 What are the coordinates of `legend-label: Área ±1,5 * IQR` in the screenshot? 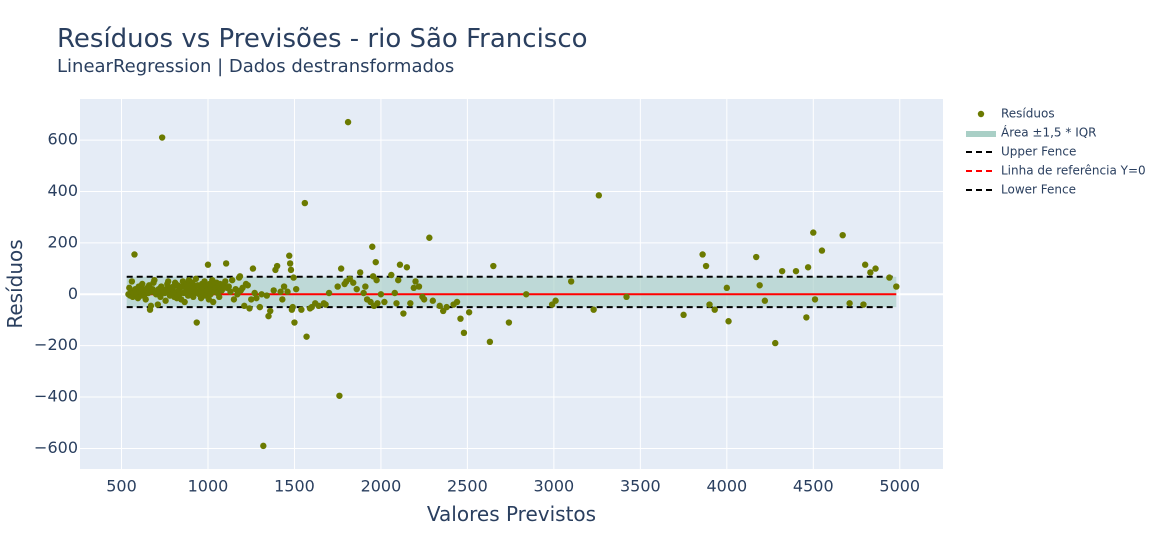 It's located at (1049, 132).